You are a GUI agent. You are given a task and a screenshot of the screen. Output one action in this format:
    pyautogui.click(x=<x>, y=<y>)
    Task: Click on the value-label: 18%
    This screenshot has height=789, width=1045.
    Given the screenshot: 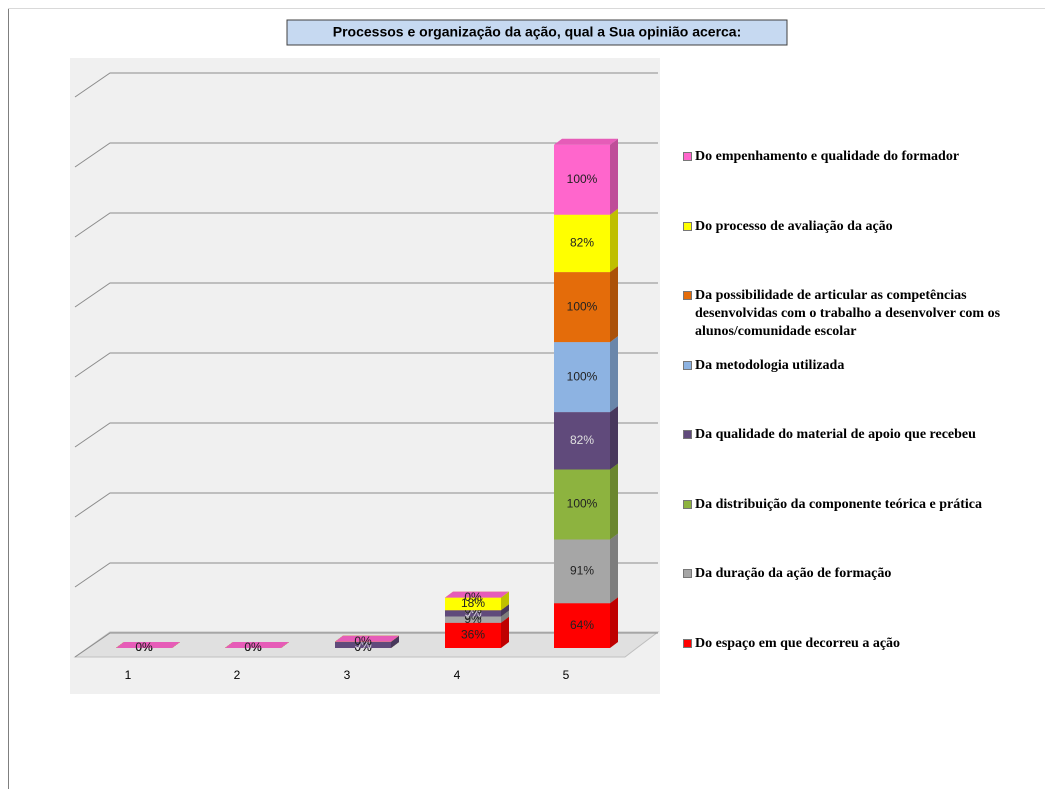 What is the action you would take?
    pyautogui.click(x=473, y=603)
    